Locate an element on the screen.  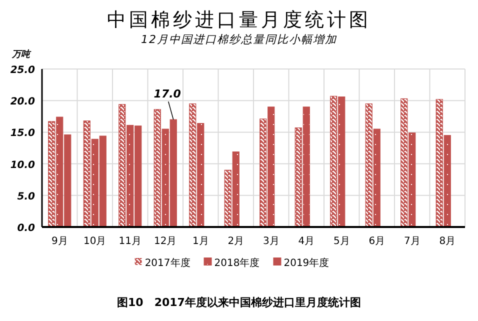
legend-label: 2018年度 is located at coordinates (237, 263).